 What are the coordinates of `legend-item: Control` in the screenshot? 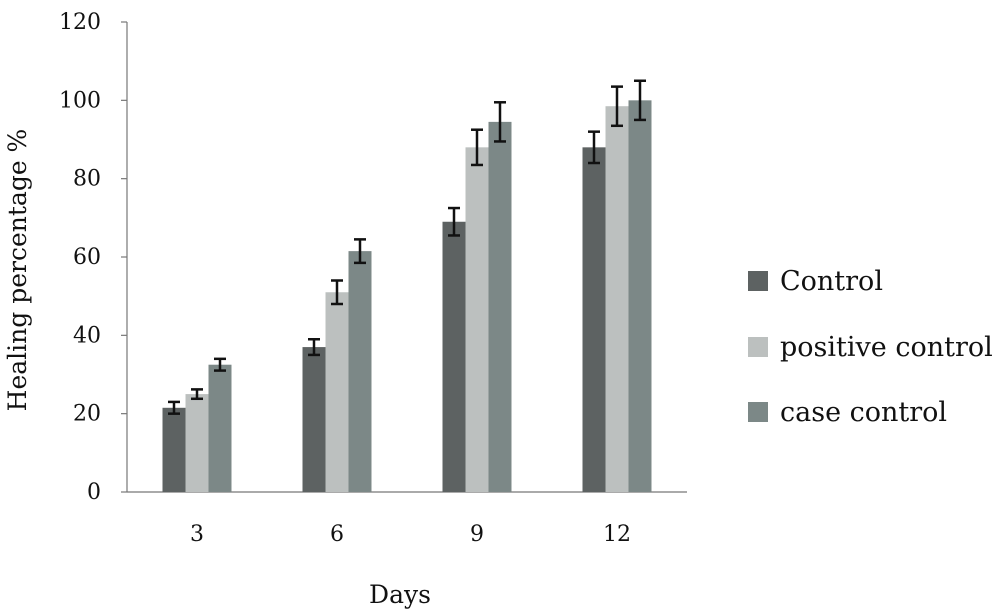 It's located at (815, 281).